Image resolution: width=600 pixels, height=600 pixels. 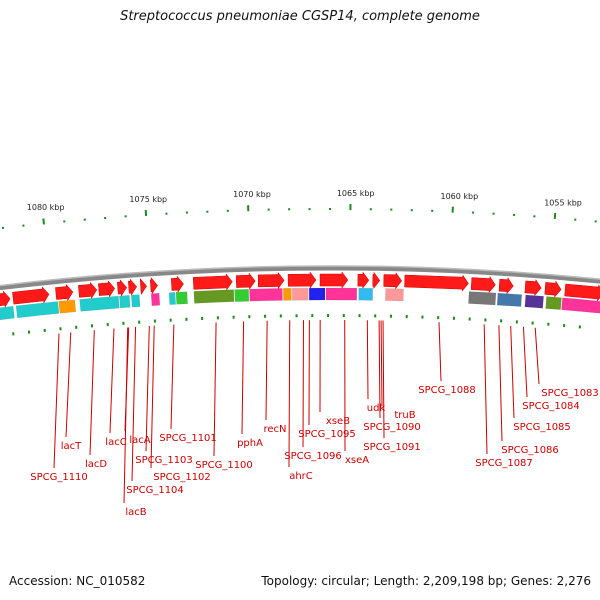 I want to click on gene-label-spcg-1102: SPCG_1102, so click(x=182, y=477).